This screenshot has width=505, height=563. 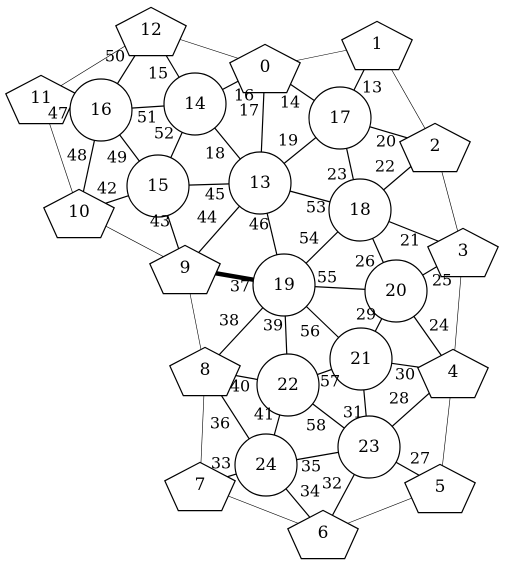 What do you see at coordinates (439, 325) in the screenshot?
I see `edge-label: 24` at bounding box center [439, 325].